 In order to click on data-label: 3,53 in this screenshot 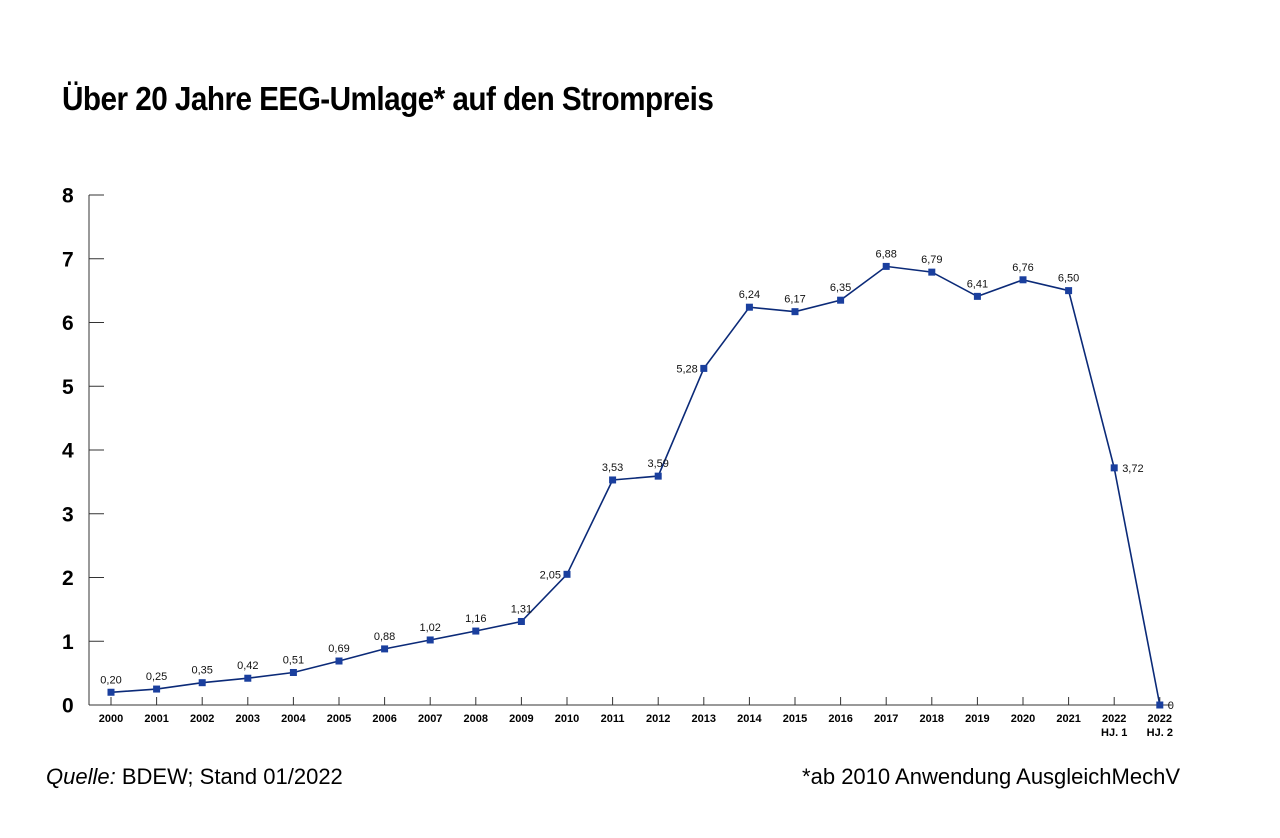, I will do `click(612, 468)`.